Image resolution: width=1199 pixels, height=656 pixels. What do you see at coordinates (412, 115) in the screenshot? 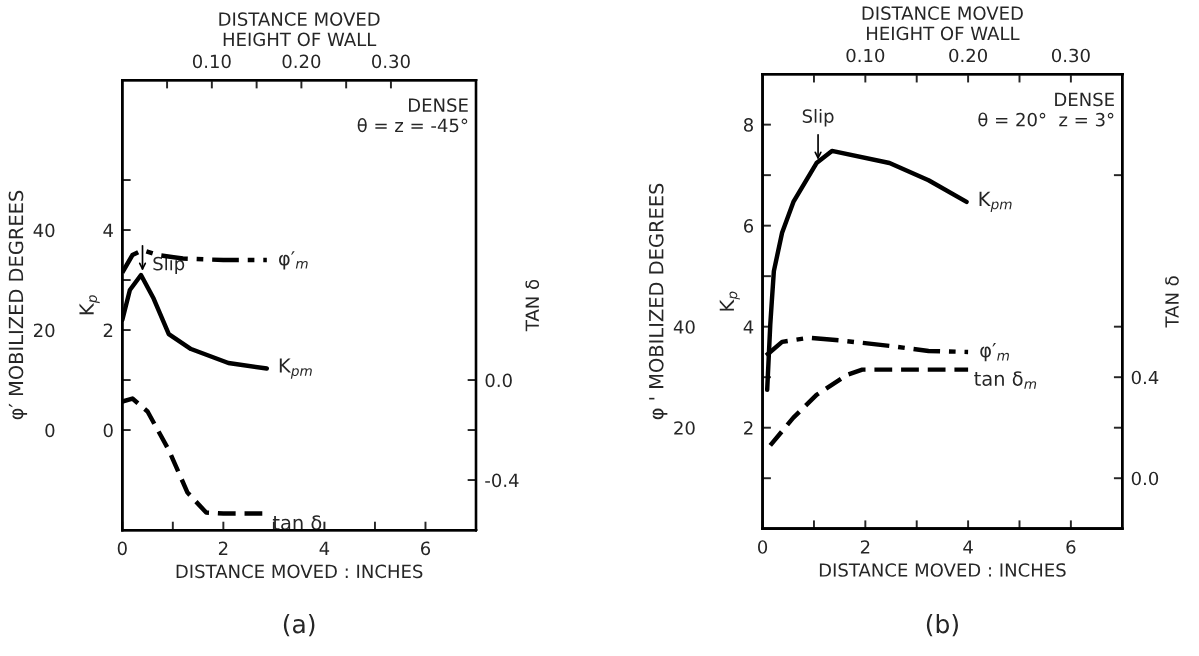
I see `annotation: DENSE θ = z = -45°` at bounding box center [412, 115].